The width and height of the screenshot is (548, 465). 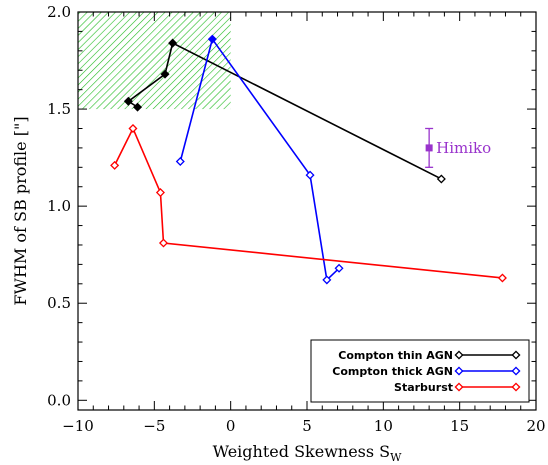 What do you see at coordinates (59, 303) in the screenshot?
I see `y-tick-label: 0.5` at bounding box center [59, 303].